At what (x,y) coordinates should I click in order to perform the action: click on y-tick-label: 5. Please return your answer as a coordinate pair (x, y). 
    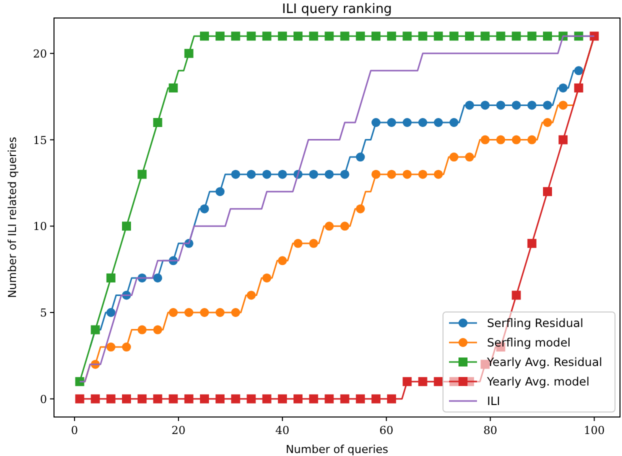
    Looking at the image, I should click on (43, 313).